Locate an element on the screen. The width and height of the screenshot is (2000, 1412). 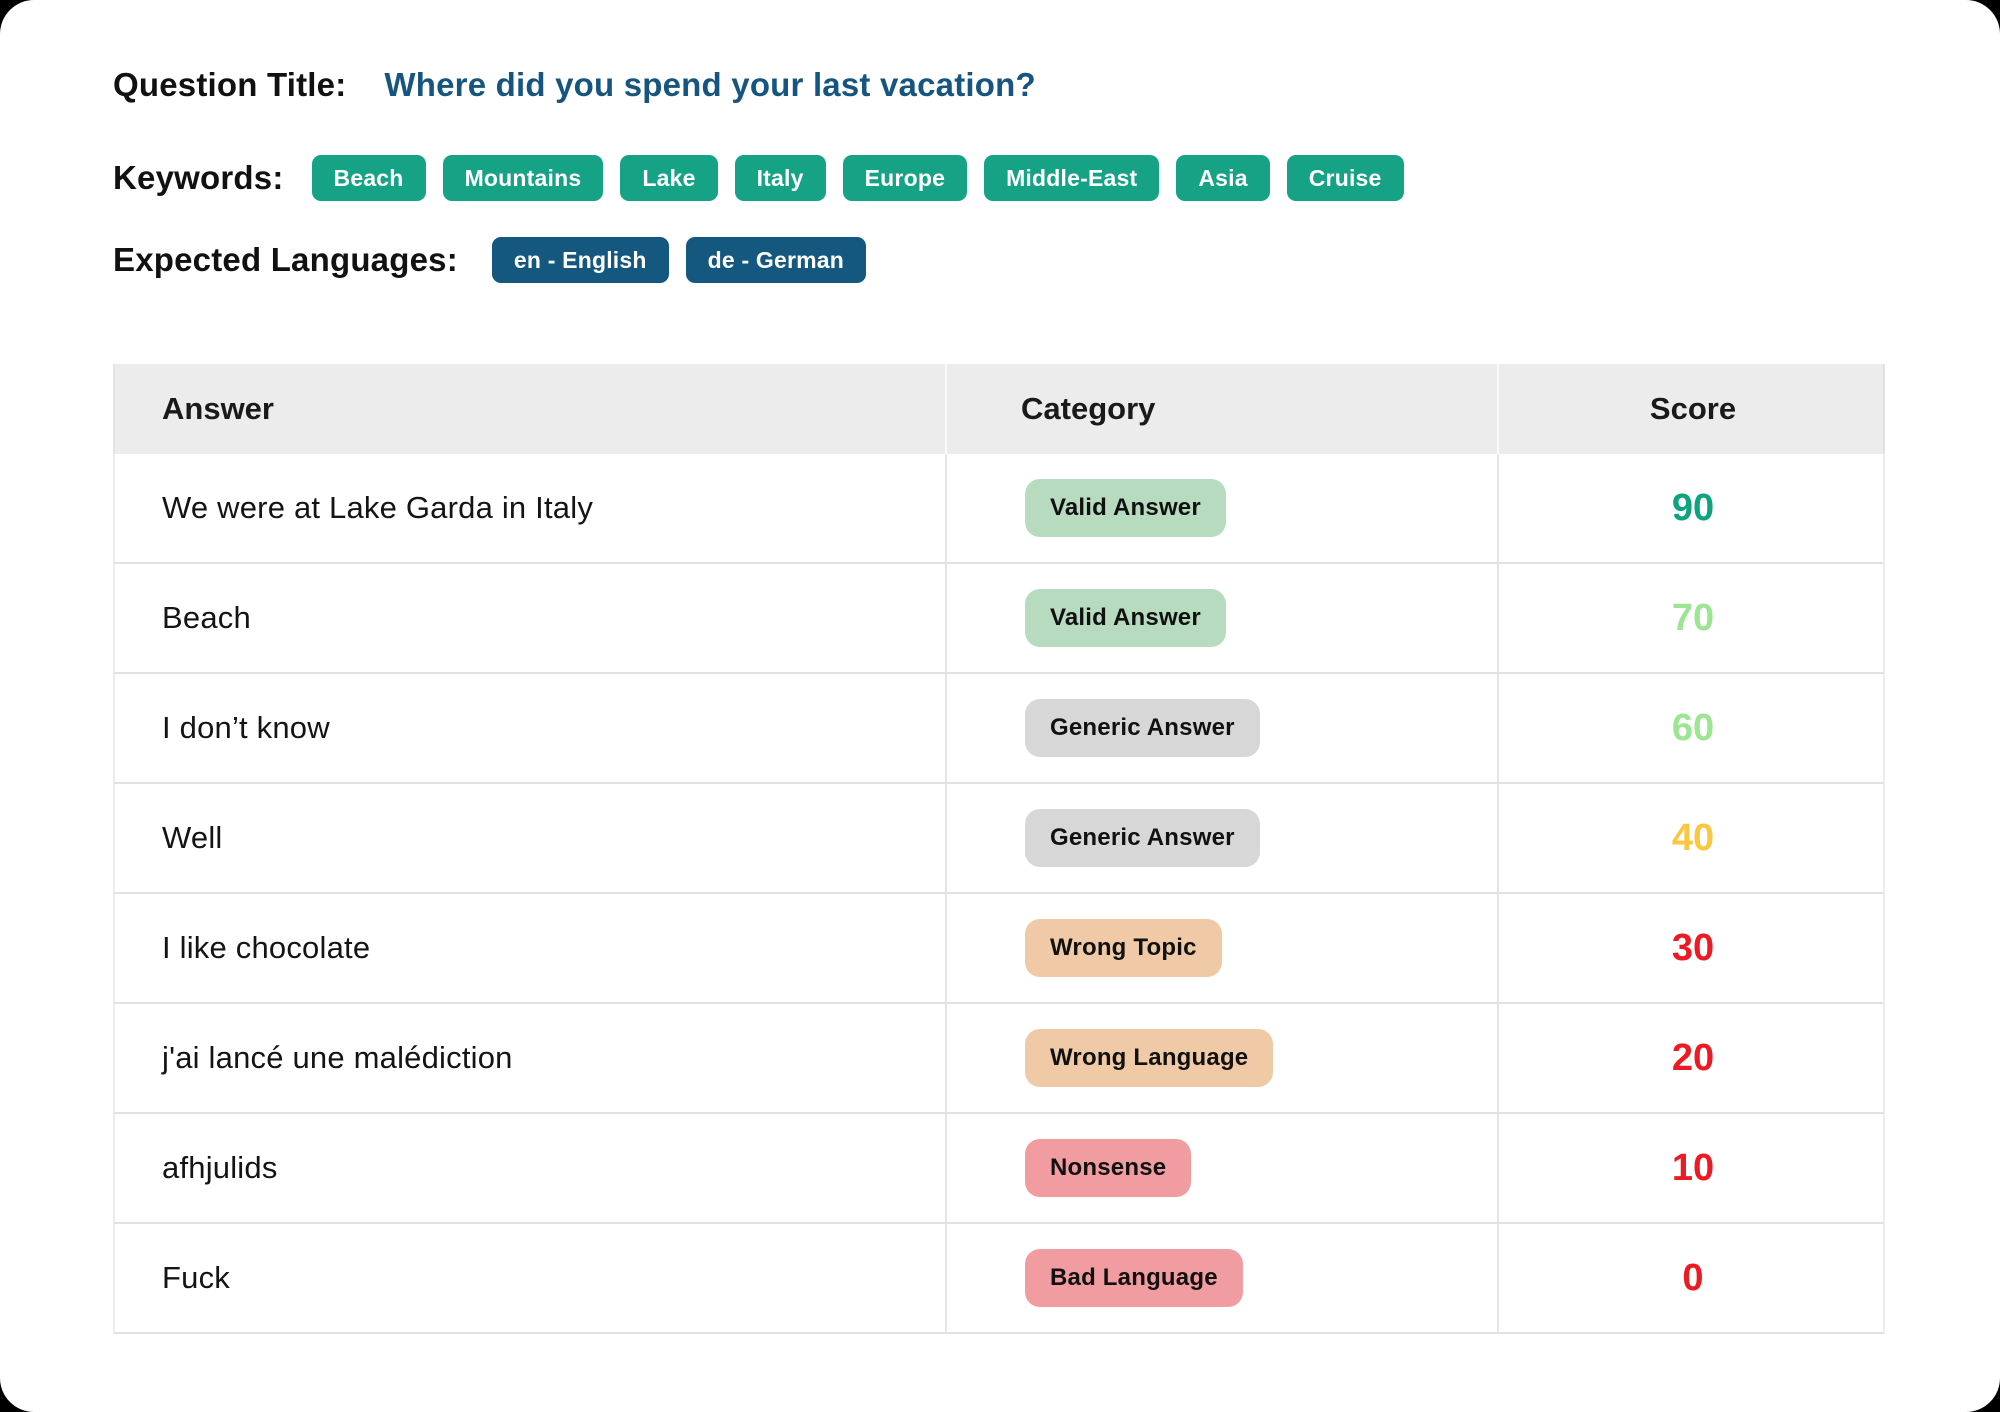
category-badge: Bad Language is located at coordinates (1134, 1278).